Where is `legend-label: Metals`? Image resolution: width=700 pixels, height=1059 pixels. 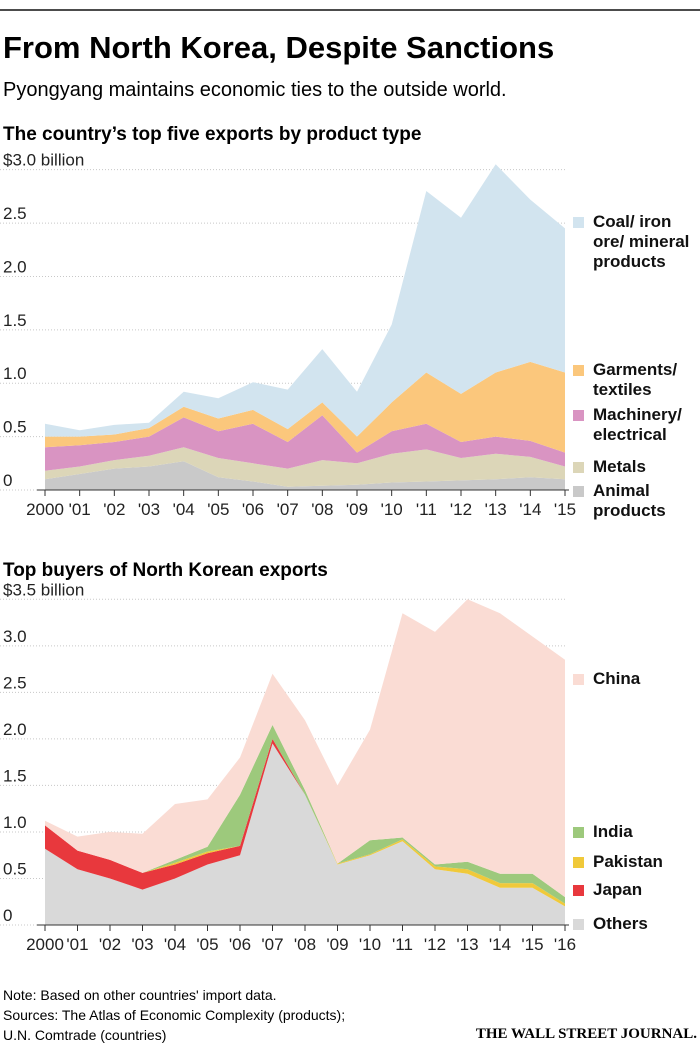 legend-label: Metals is located at coordinates (619, 466).